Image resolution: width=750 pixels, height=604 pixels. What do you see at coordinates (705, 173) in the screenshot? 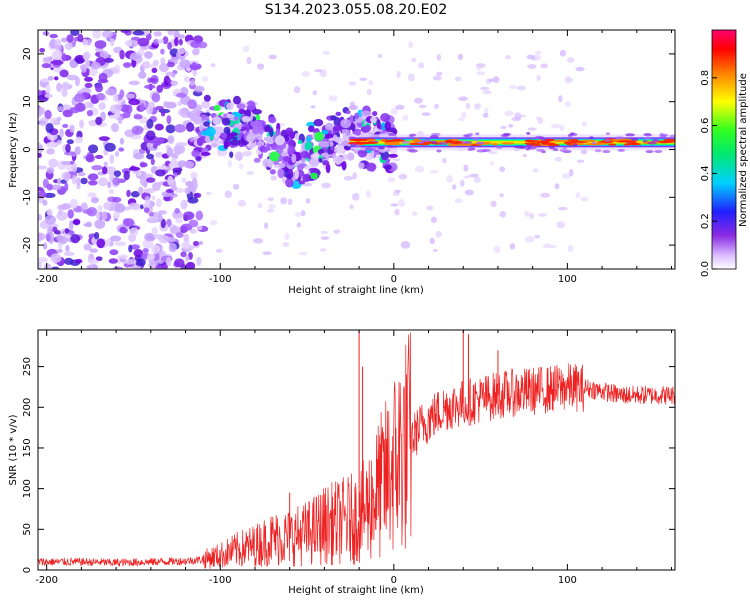
I see `colorbar-tick-label: 0.4` at bounding box center [705, 173].